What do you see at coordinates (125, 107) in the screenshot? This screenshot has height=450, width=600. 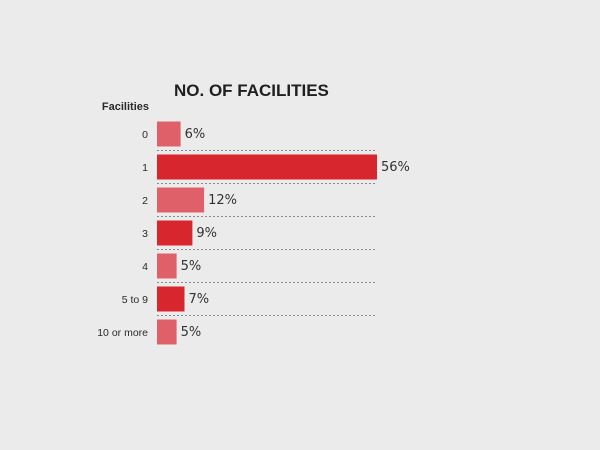 I see `y-axis-heading: Facilities` at bounding box center [125, 107].